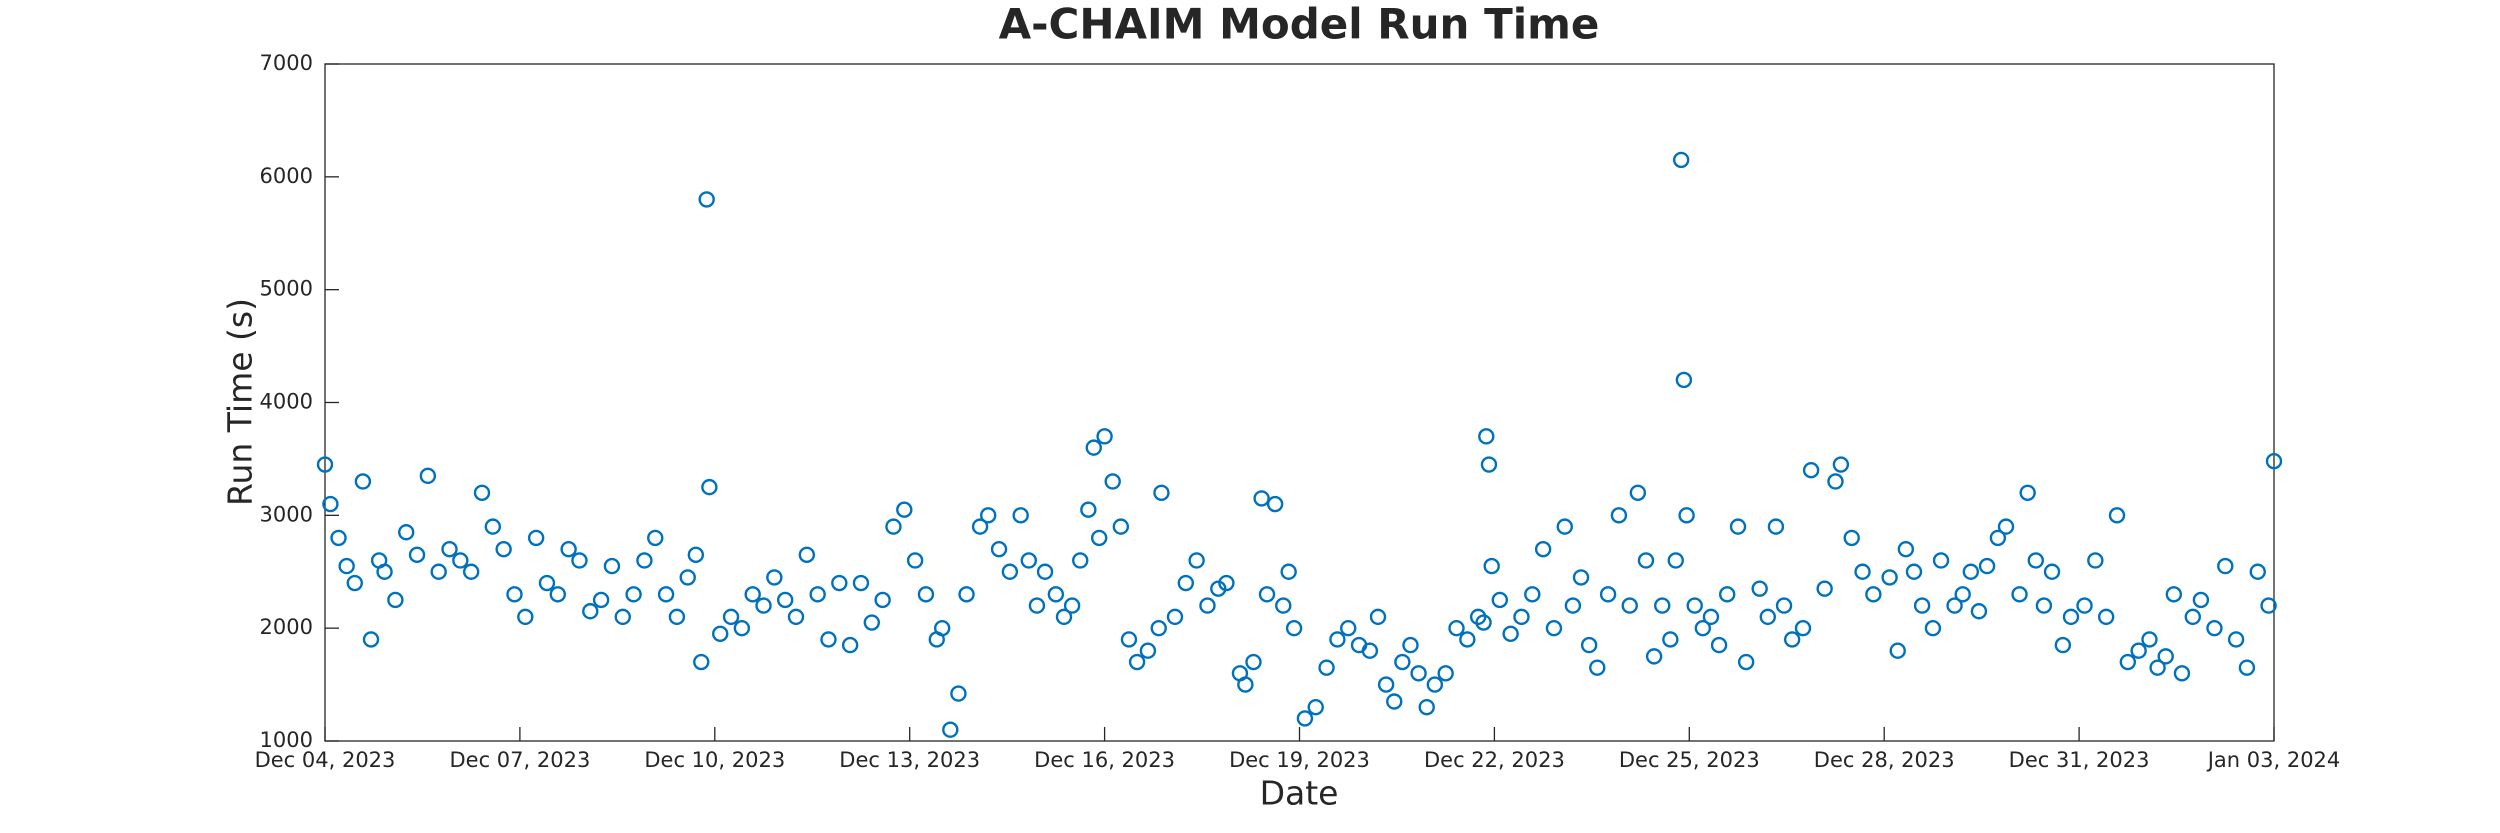  I want to click on x-tick-label: Dec 25, 2023, so click(1689, 760).